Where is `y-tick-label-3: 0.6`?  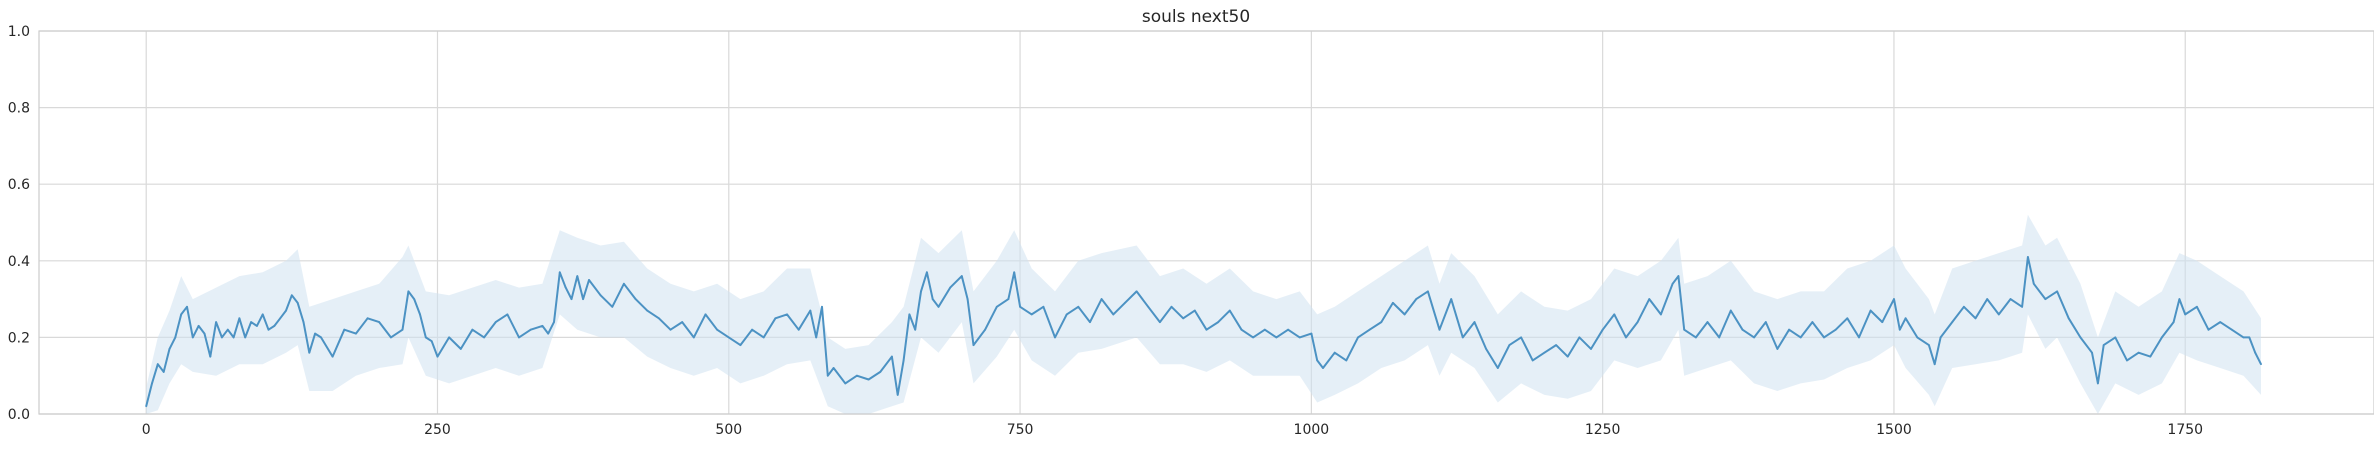 y-tick-label-3: 0.6 is located at coordinates (19, 185).